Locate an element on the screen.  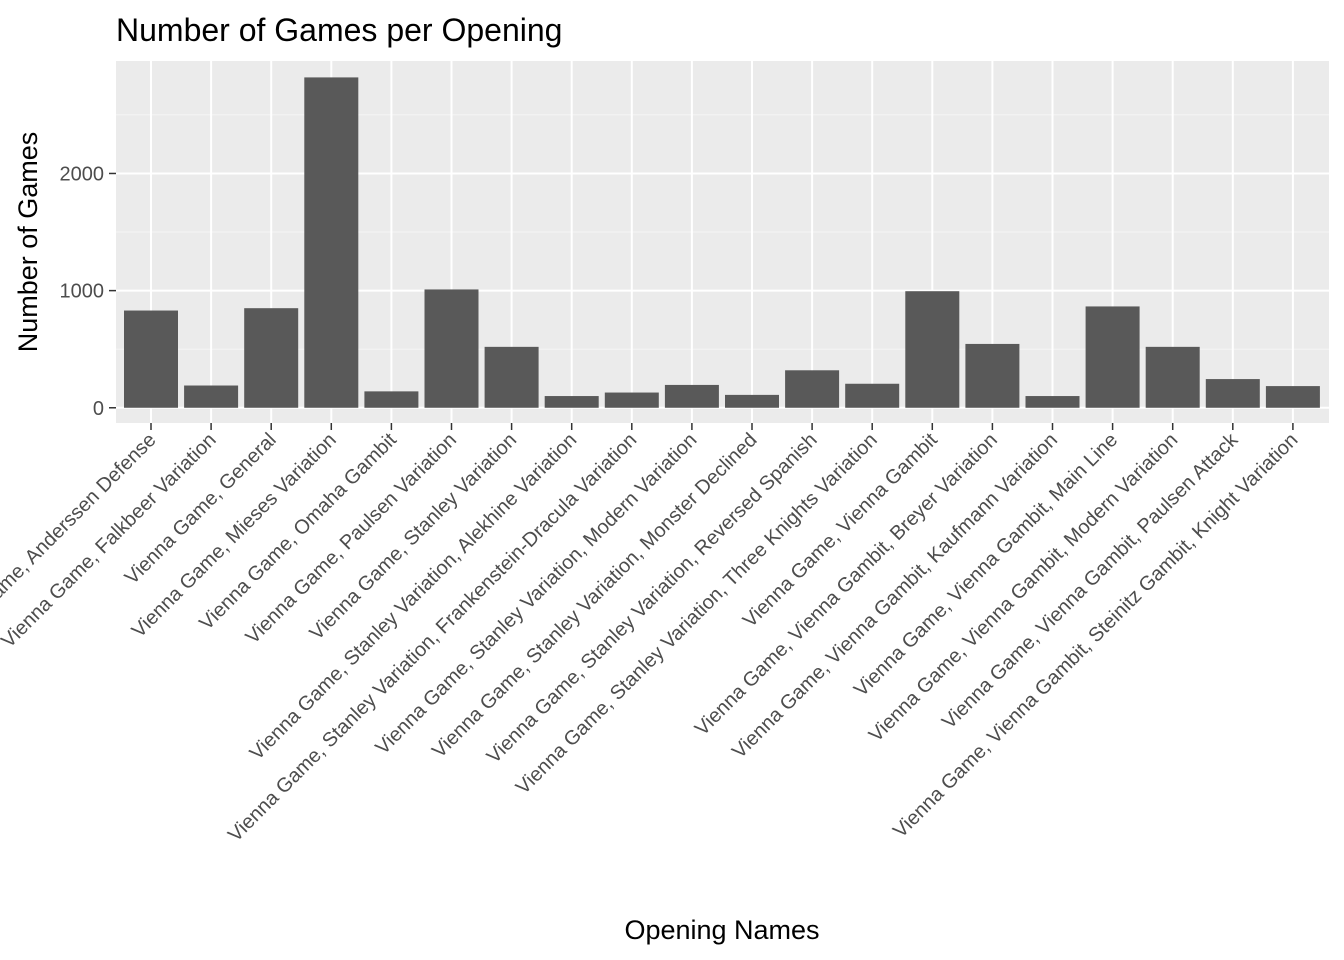
y-axis-ticks: 0 1000 2000 is located at coordinates (88, 291).